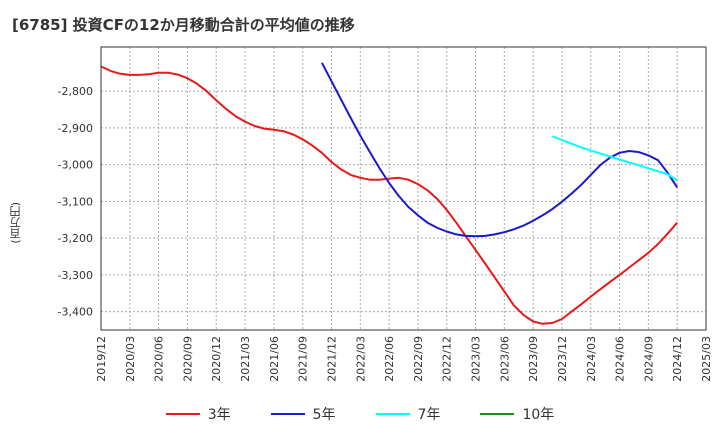  What do you see at coordinates (75, 312) in the screenshot?
I see `y-tick-label: -3,400` at bounding box center [75, 312].